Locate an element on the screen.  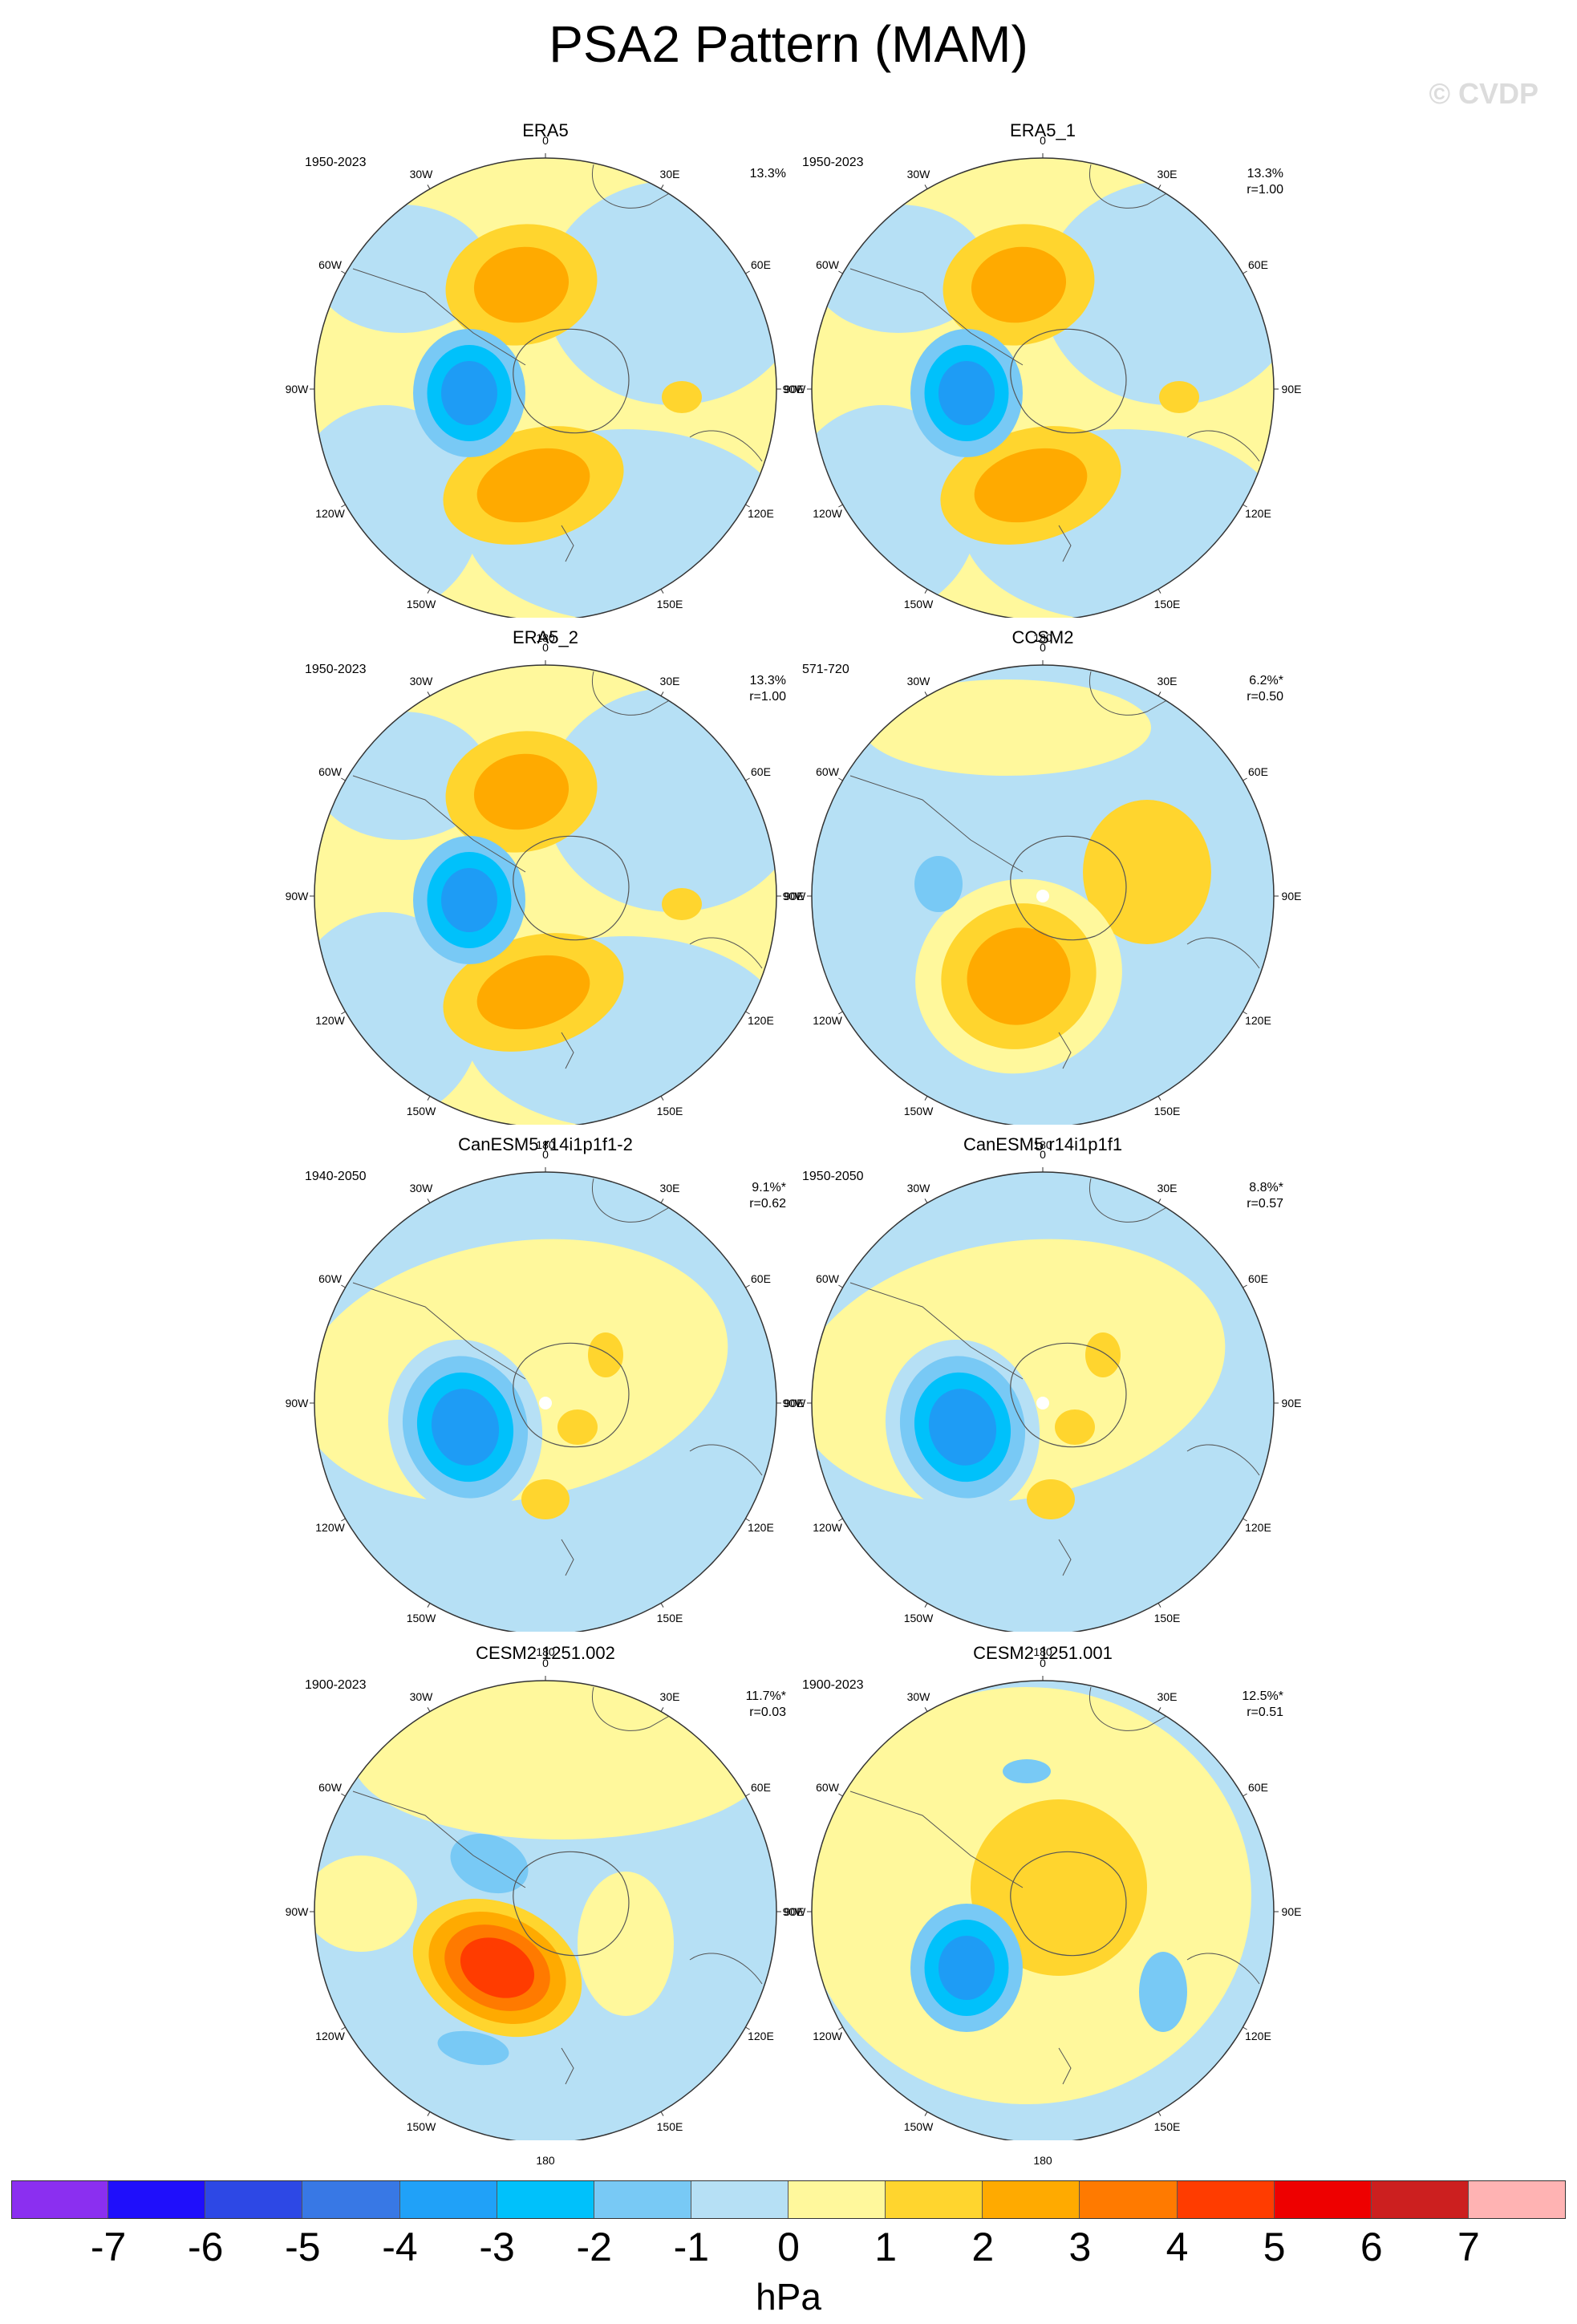
panel-title: ERA5_1 is located at coordinates (1043, 130).